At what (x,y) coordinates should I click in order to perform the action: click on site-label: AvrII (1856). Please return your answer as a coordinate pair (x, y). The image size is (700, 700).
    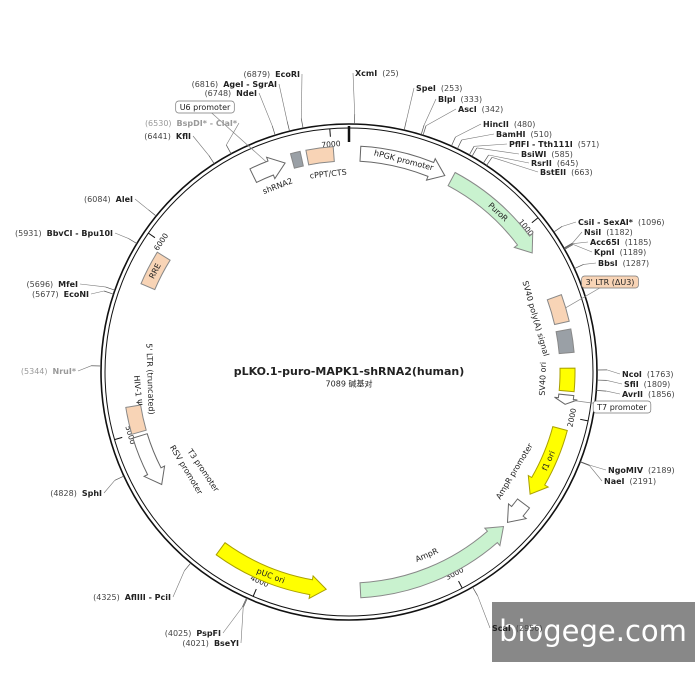
    Looking at the image, I should click on (648, 394).